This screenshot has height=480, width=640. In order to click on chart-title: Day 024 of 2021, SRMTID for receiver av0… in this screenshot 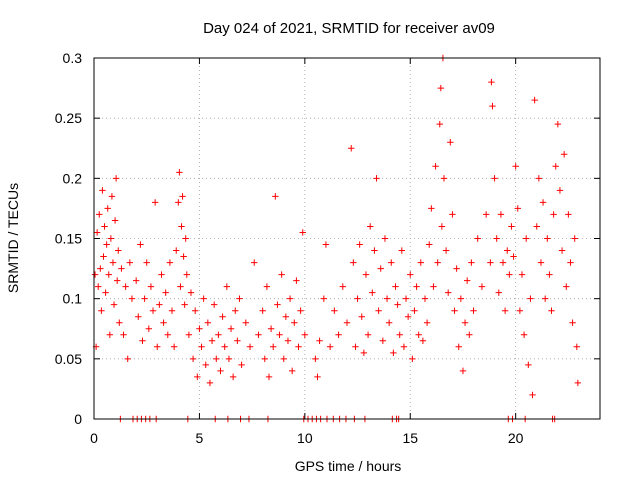, I will do `click(349, 28)`.